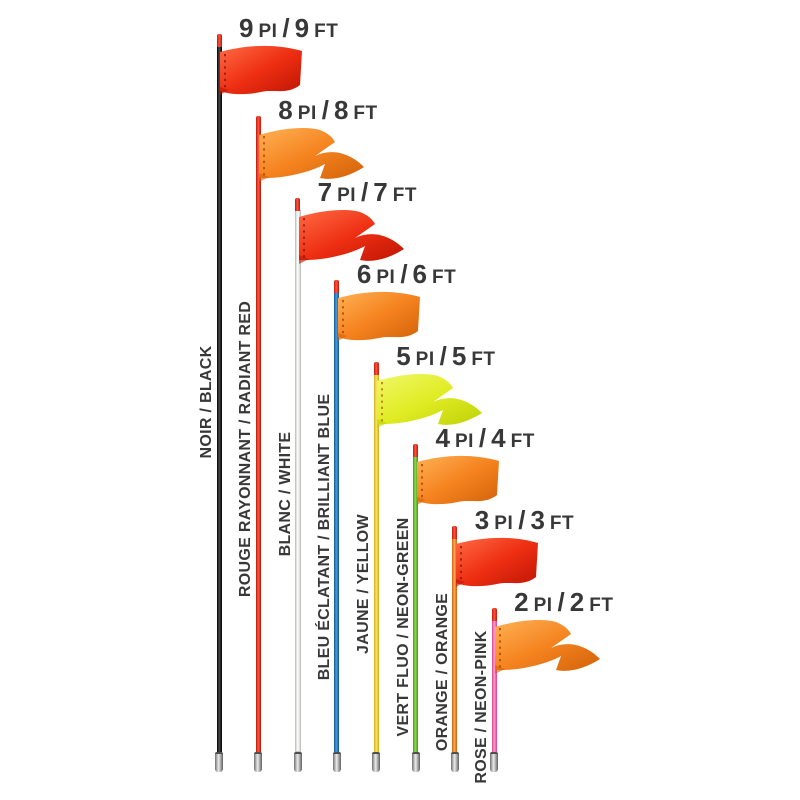 This screenshot has width=800, height=800. I want to click on size-label: 6 PI/6 FT, so click(406, 276).